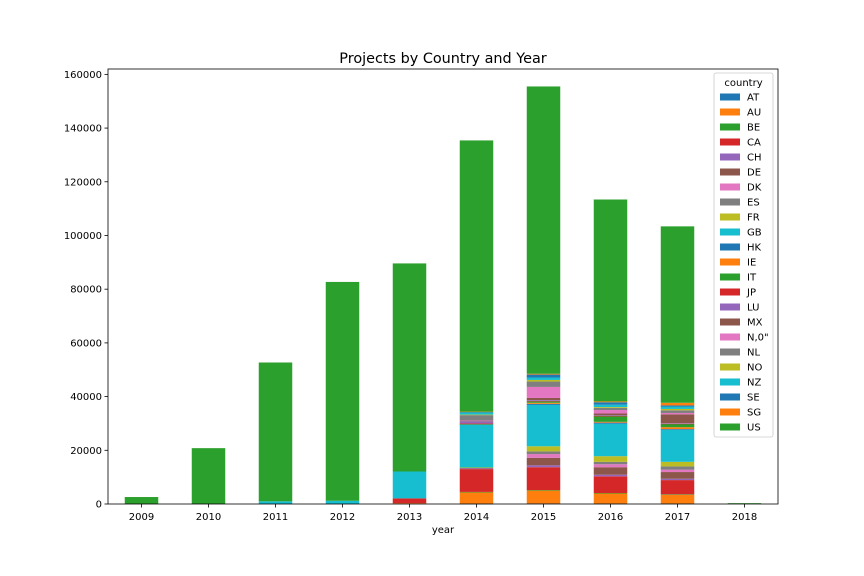 This screenshot has height=576, width=864. What do you see at coordinates (442, 59) in the screenshot?
I see `chart-title: Projects by Country and Year` at bounding box center [442, 59].